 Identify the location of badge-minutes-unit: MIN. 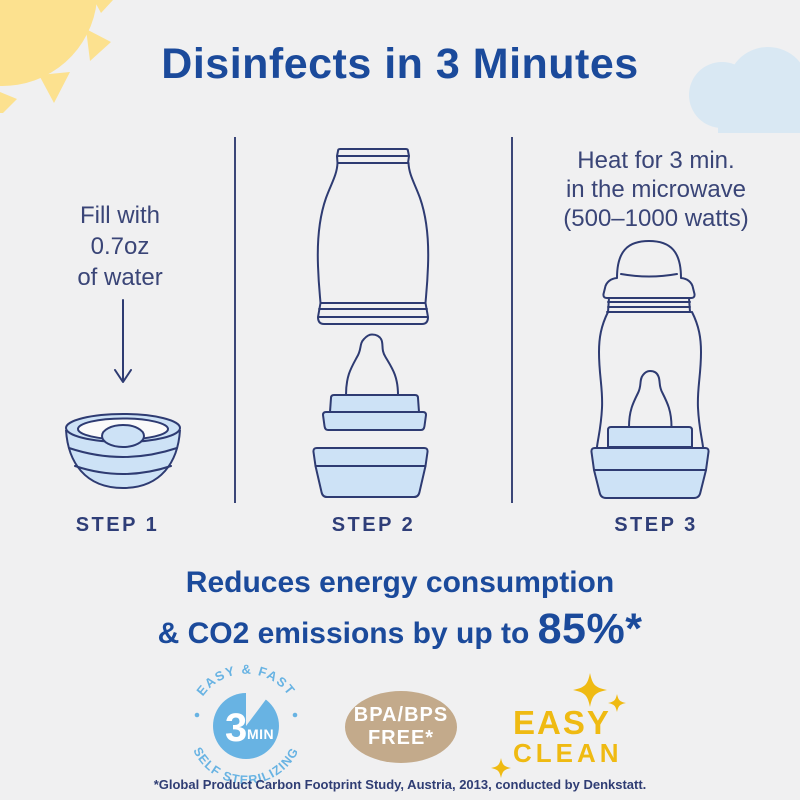
(260, 734).